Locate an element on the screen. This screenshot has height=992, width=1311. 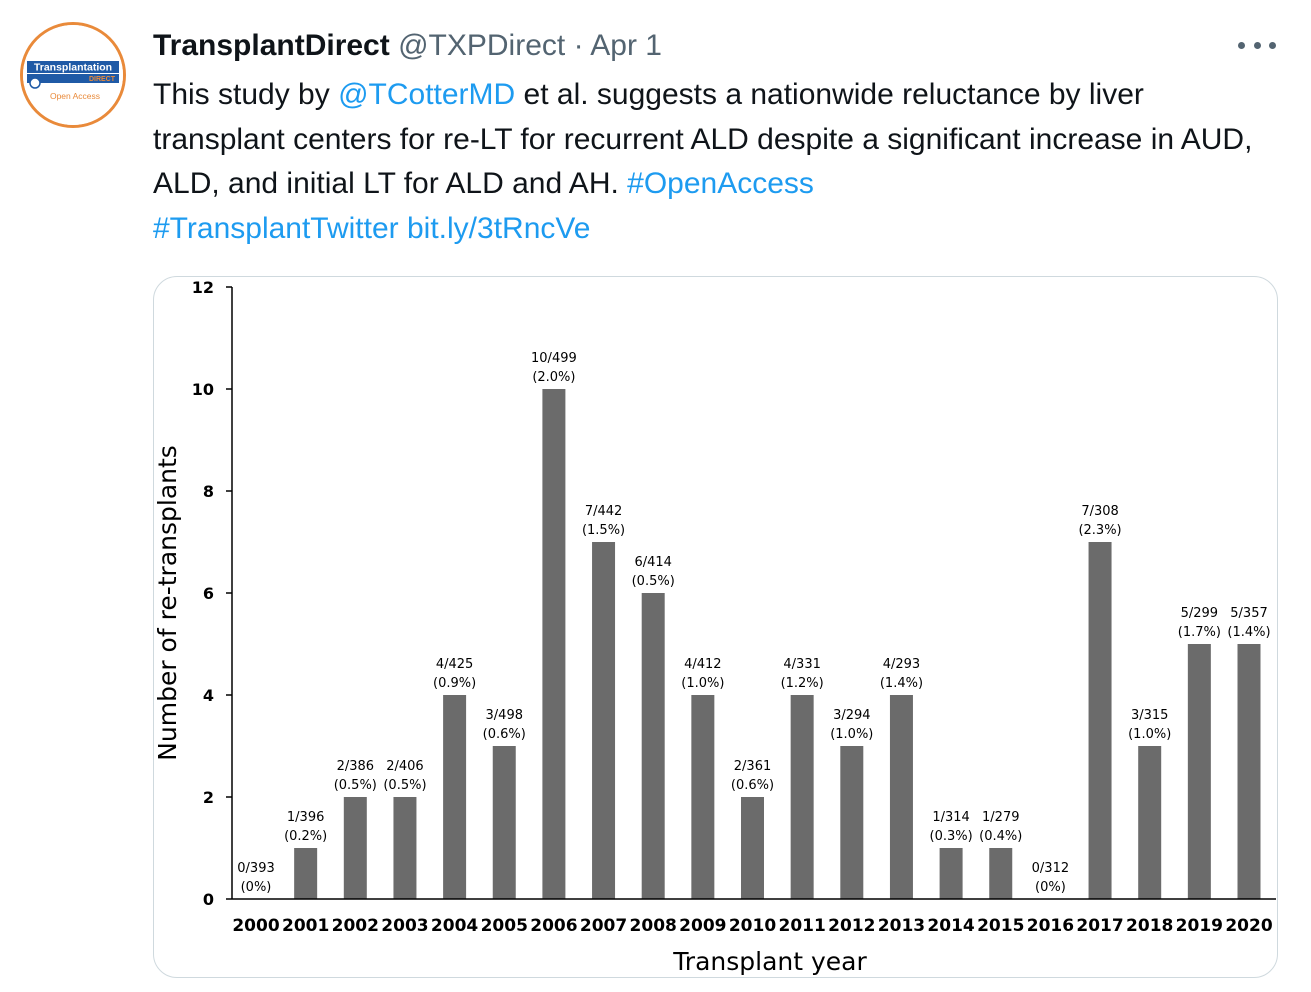
data-label-percent-2012: (1.0%) is located at coordinates (851, 734).